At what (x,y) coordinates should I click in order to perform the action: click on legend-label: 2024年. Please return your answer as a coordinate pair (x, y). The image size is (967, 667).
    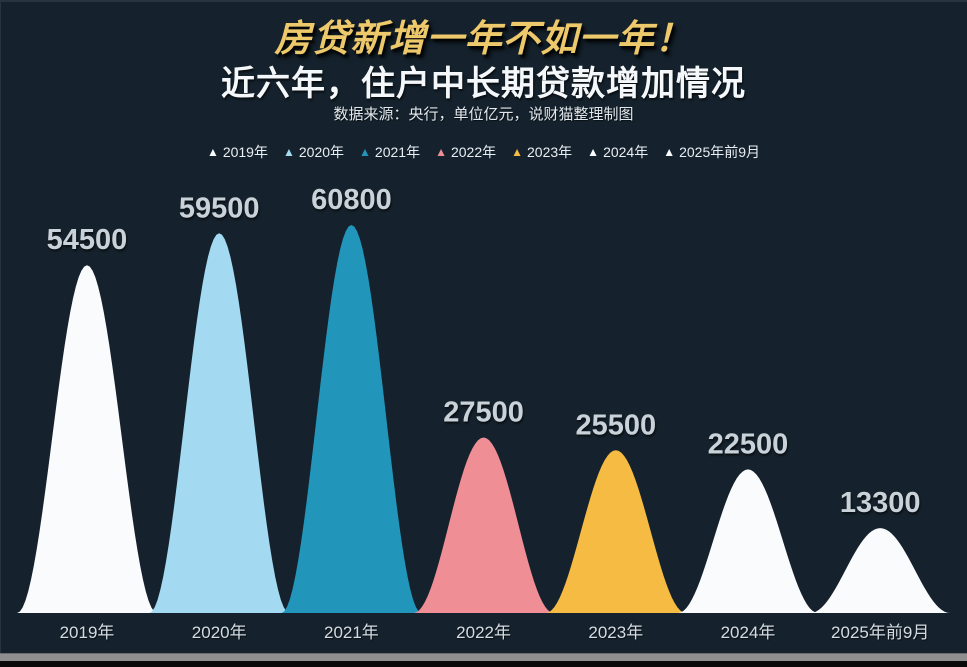
    Looking at the image, I should click on (626, 152).